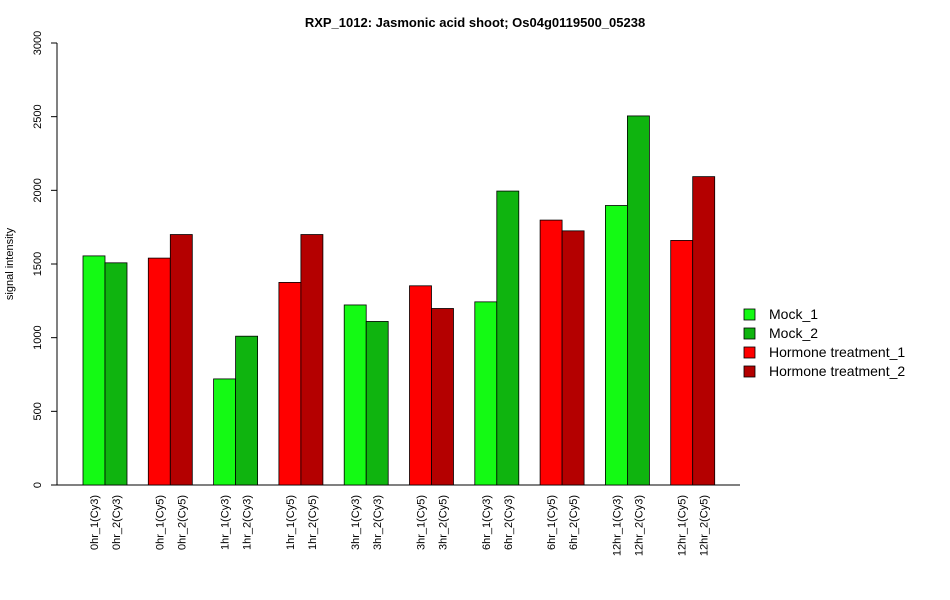 This screenshot has height=600, width=950. What do you see at coordinates (509, 522) in the screenshot?
I see `x-tick-label: 6hr_2(Cy3)` at bounding box center [509, 522].